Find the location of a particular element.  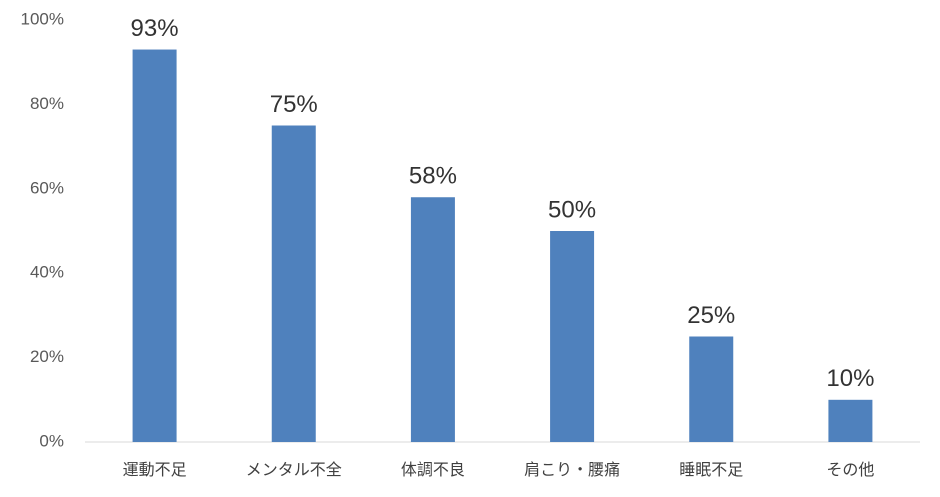

value-label: 75% is located at coordinates (294, 104).